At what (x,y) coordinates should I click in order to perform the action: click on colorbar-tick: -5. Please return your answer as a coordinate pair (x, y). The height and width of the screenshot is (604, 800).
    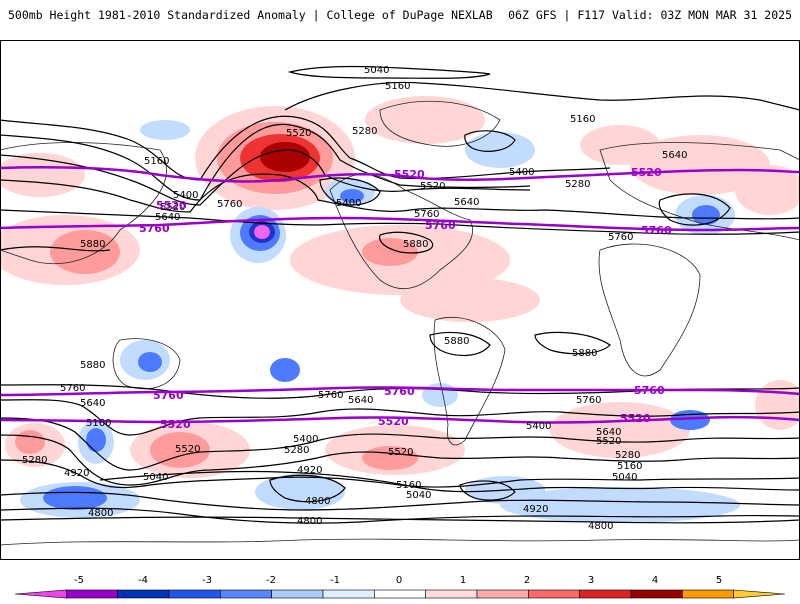
    Looking at the image, I should click on (79, 580).